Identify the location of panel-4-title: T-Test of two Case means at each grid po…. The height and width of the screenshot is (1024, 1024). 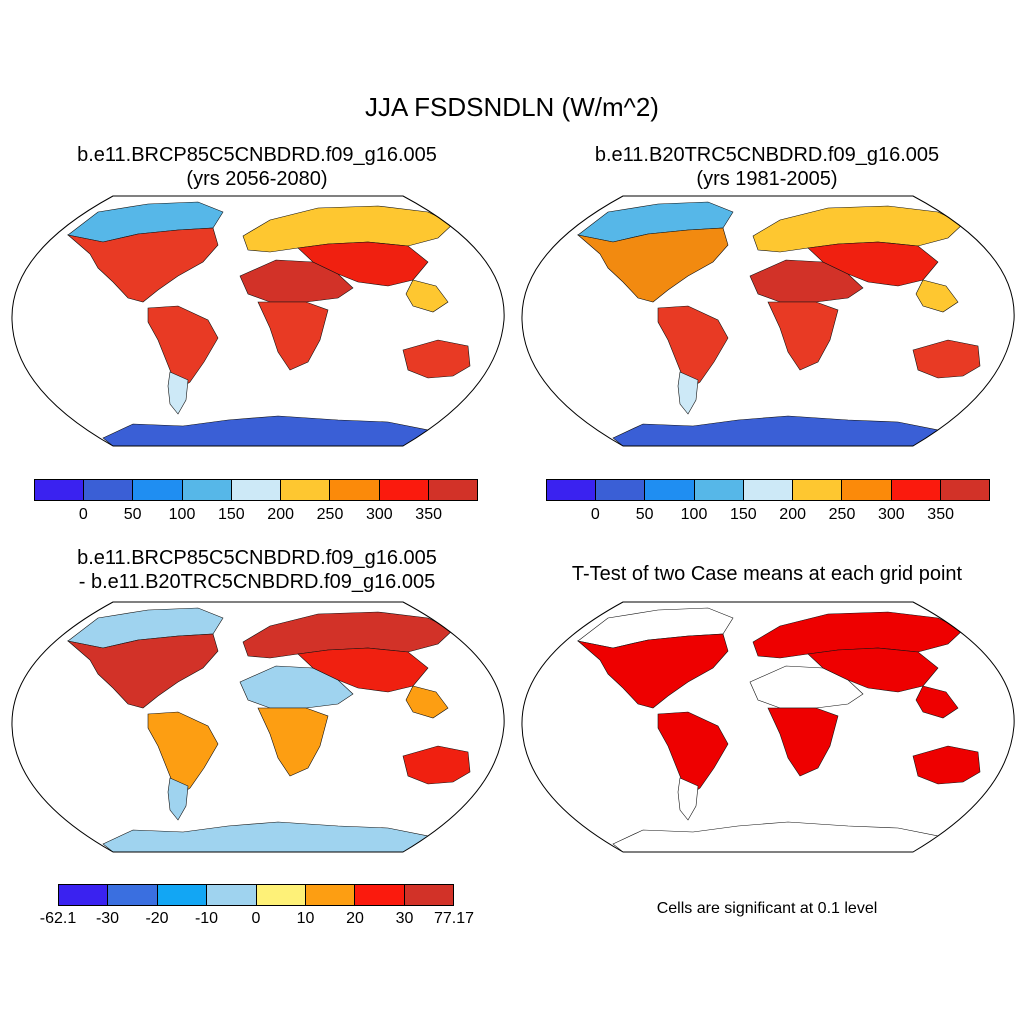
(767, 574).